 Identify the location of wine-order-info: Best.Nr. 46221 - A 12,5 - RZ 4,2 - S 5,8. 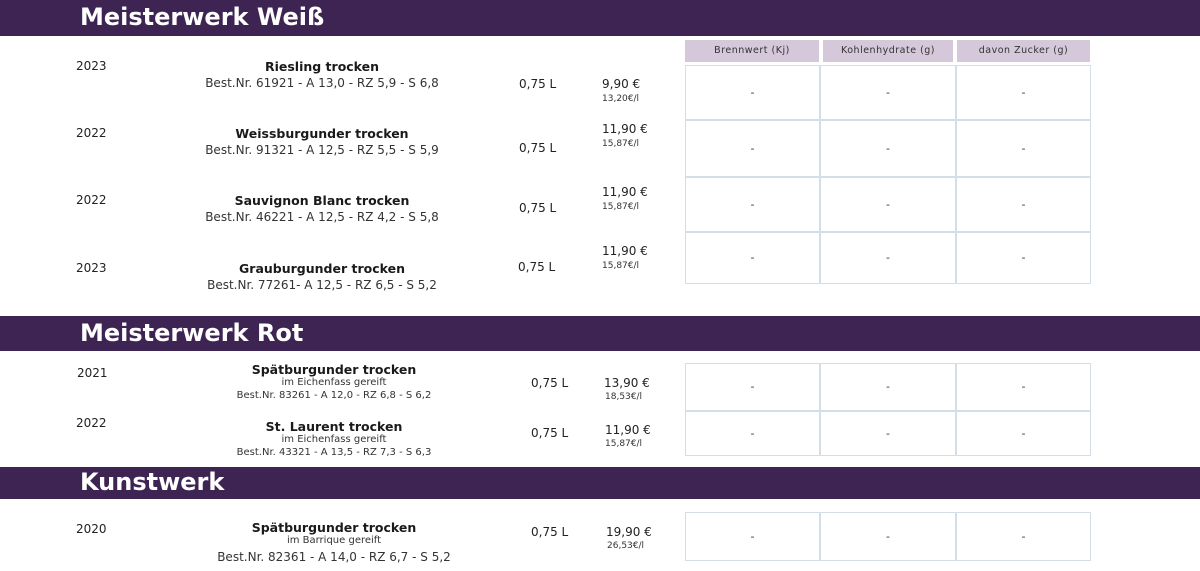
(322, 217).